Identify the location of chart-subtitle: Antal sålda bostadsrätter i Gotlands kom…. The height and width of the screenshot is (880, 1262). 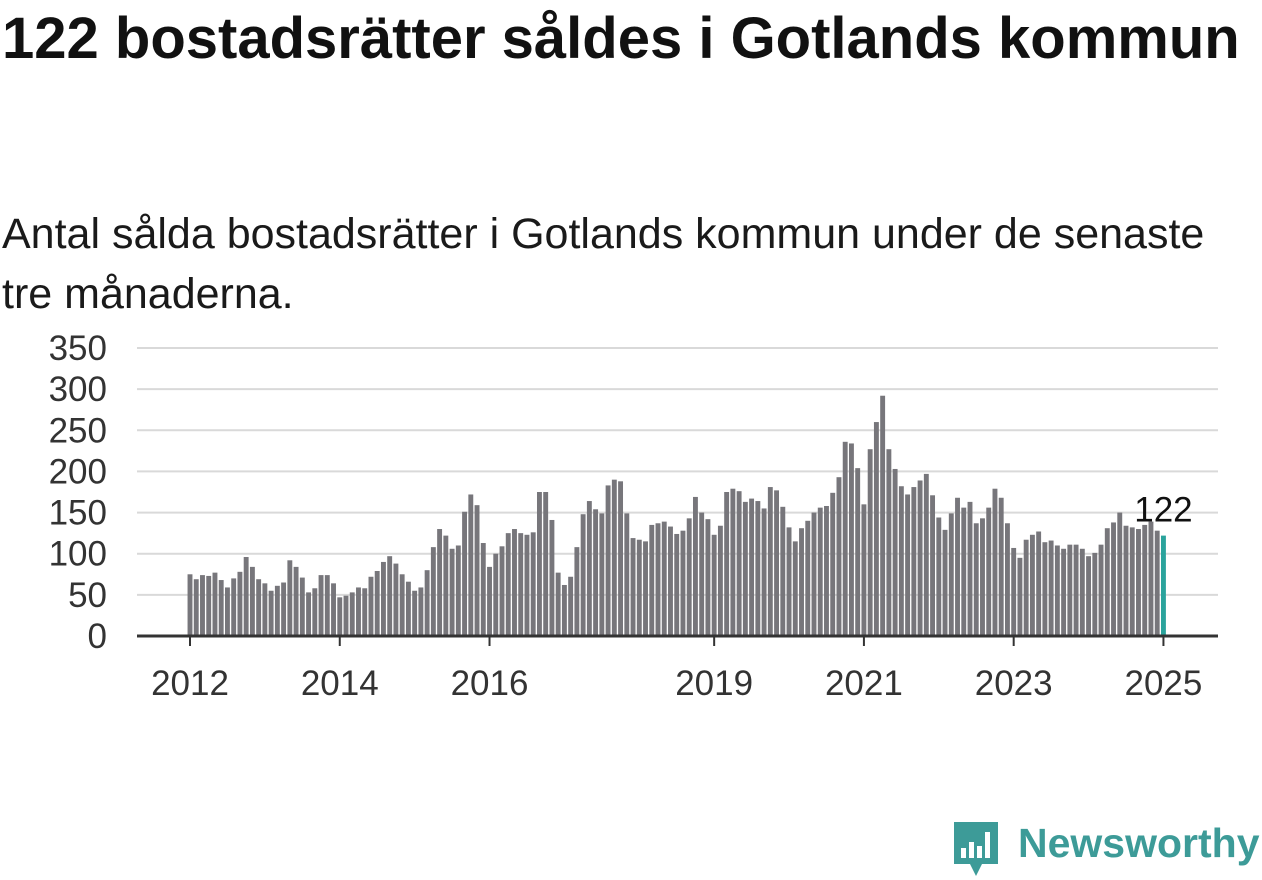
(603, 264).